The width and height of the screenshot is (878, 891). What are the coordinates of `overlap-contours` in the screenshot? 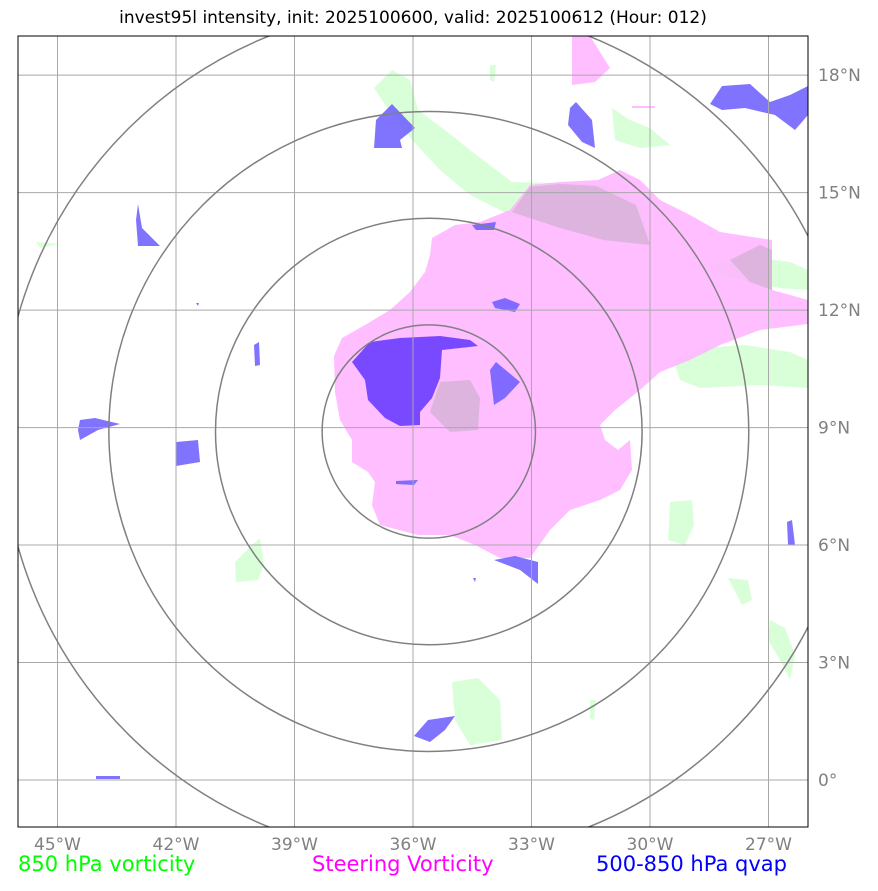 It's located at (601, 308).